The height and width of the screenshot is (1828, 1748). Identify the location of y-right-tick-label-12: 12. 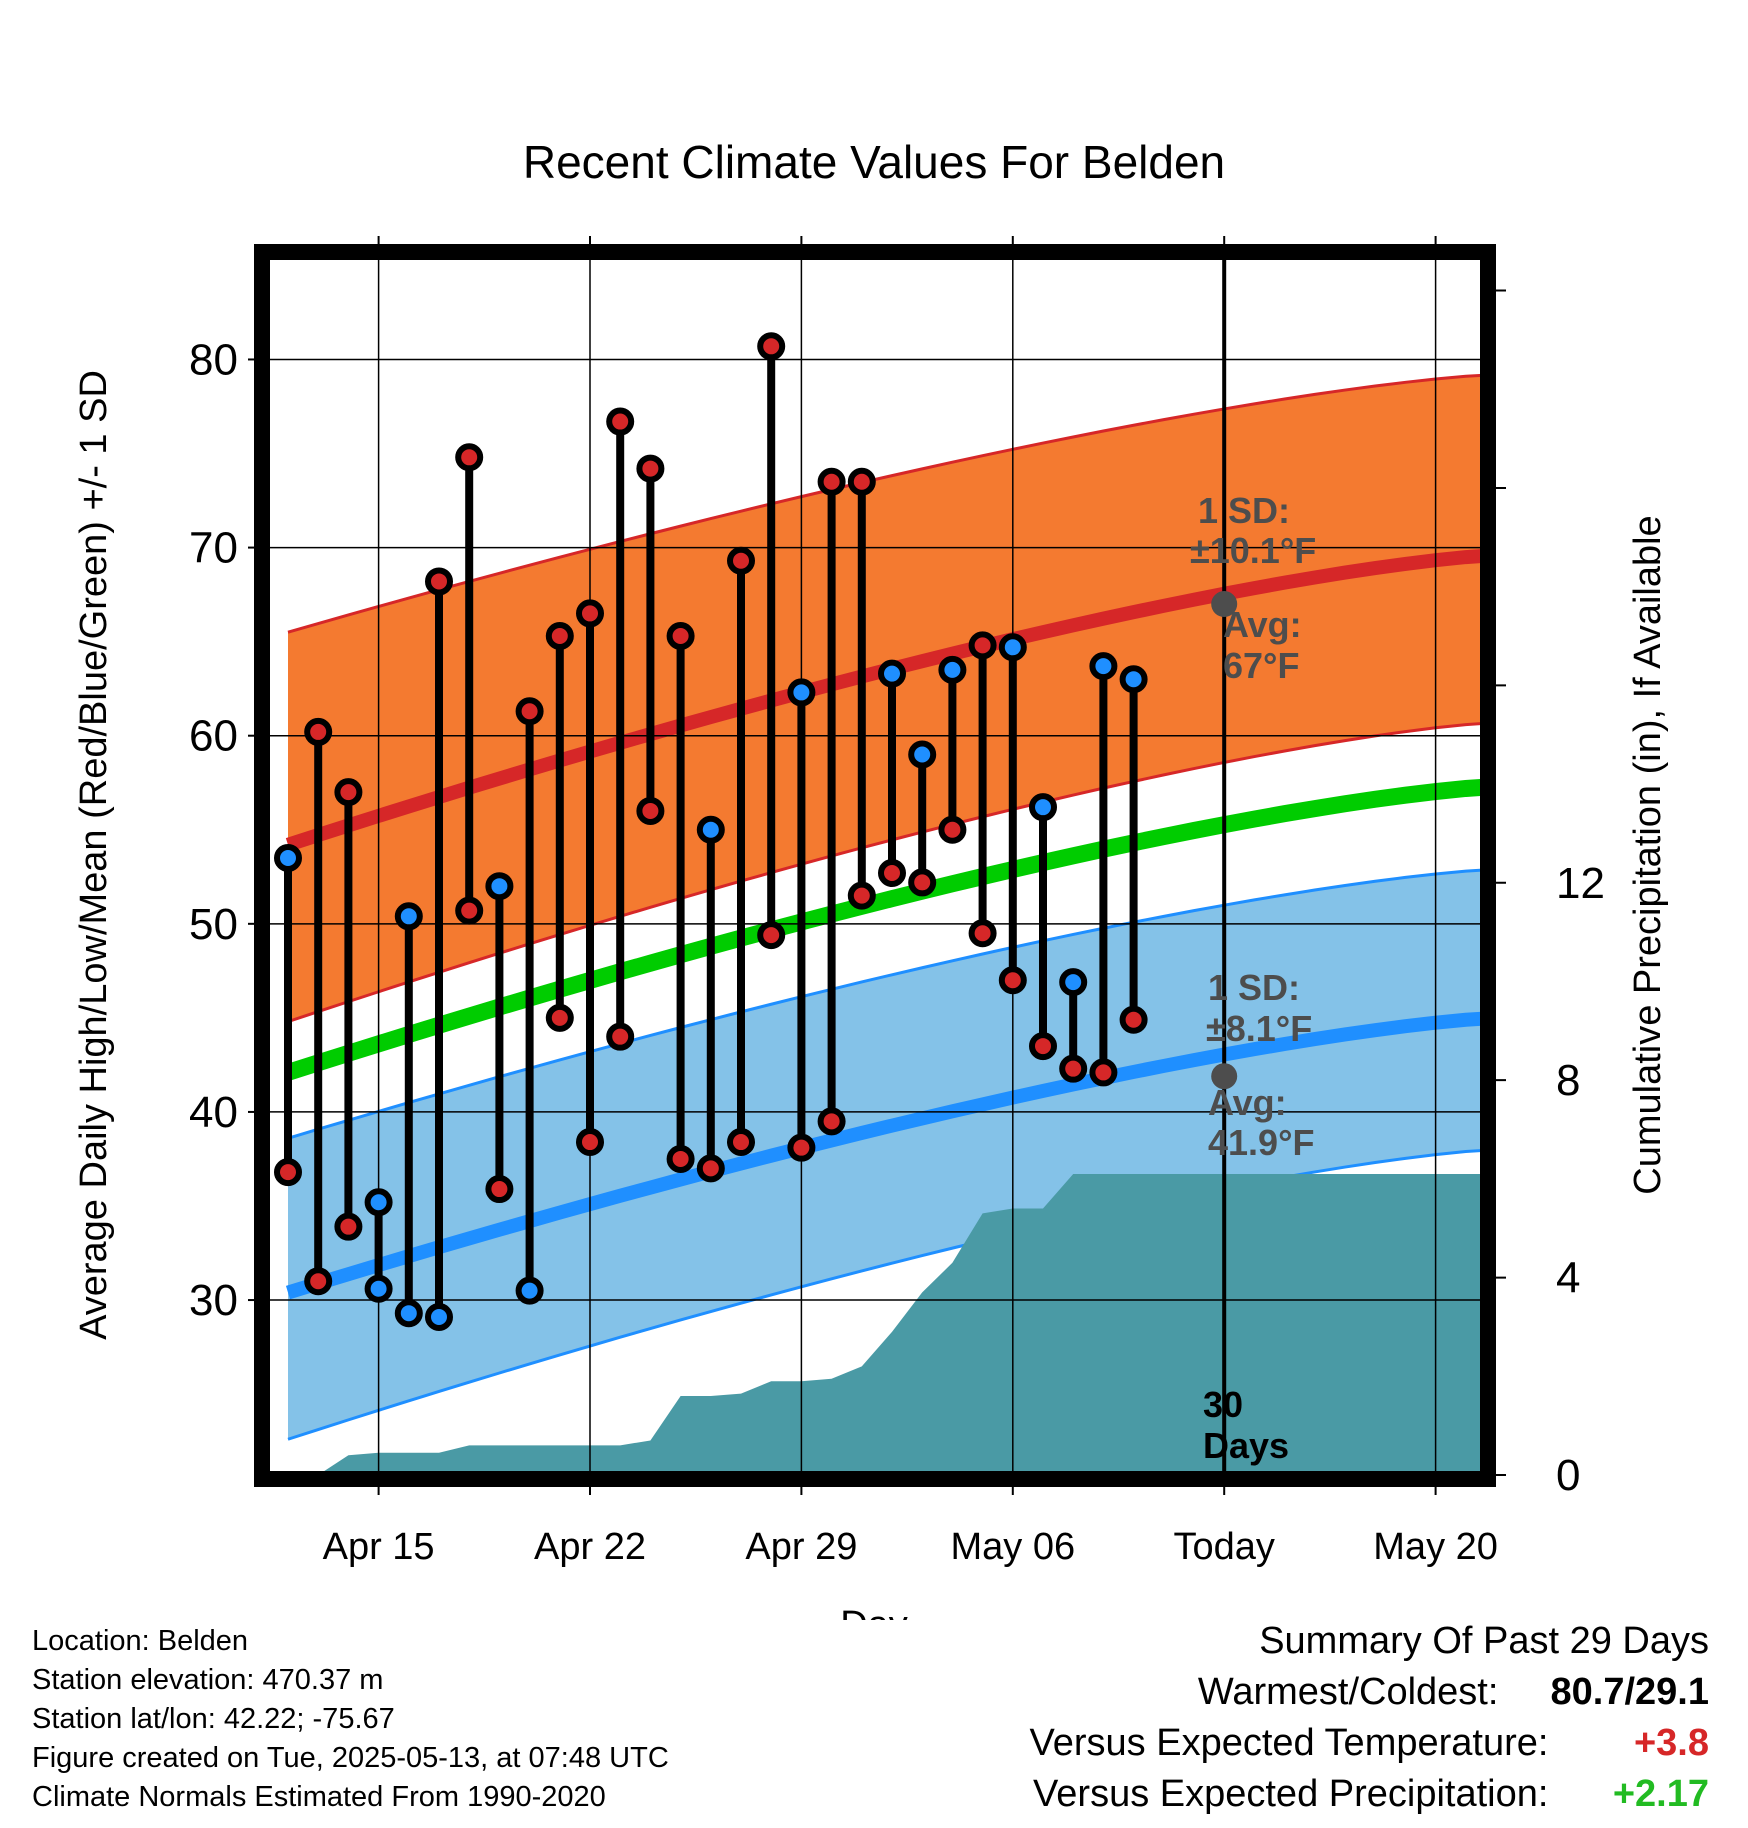
(1580, 883).